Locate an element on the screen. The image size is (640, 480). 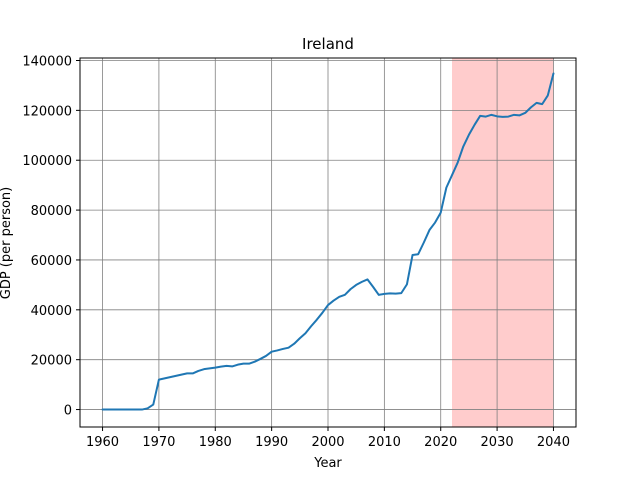
chart-title: Ireland is located at coordinates (328, 44).